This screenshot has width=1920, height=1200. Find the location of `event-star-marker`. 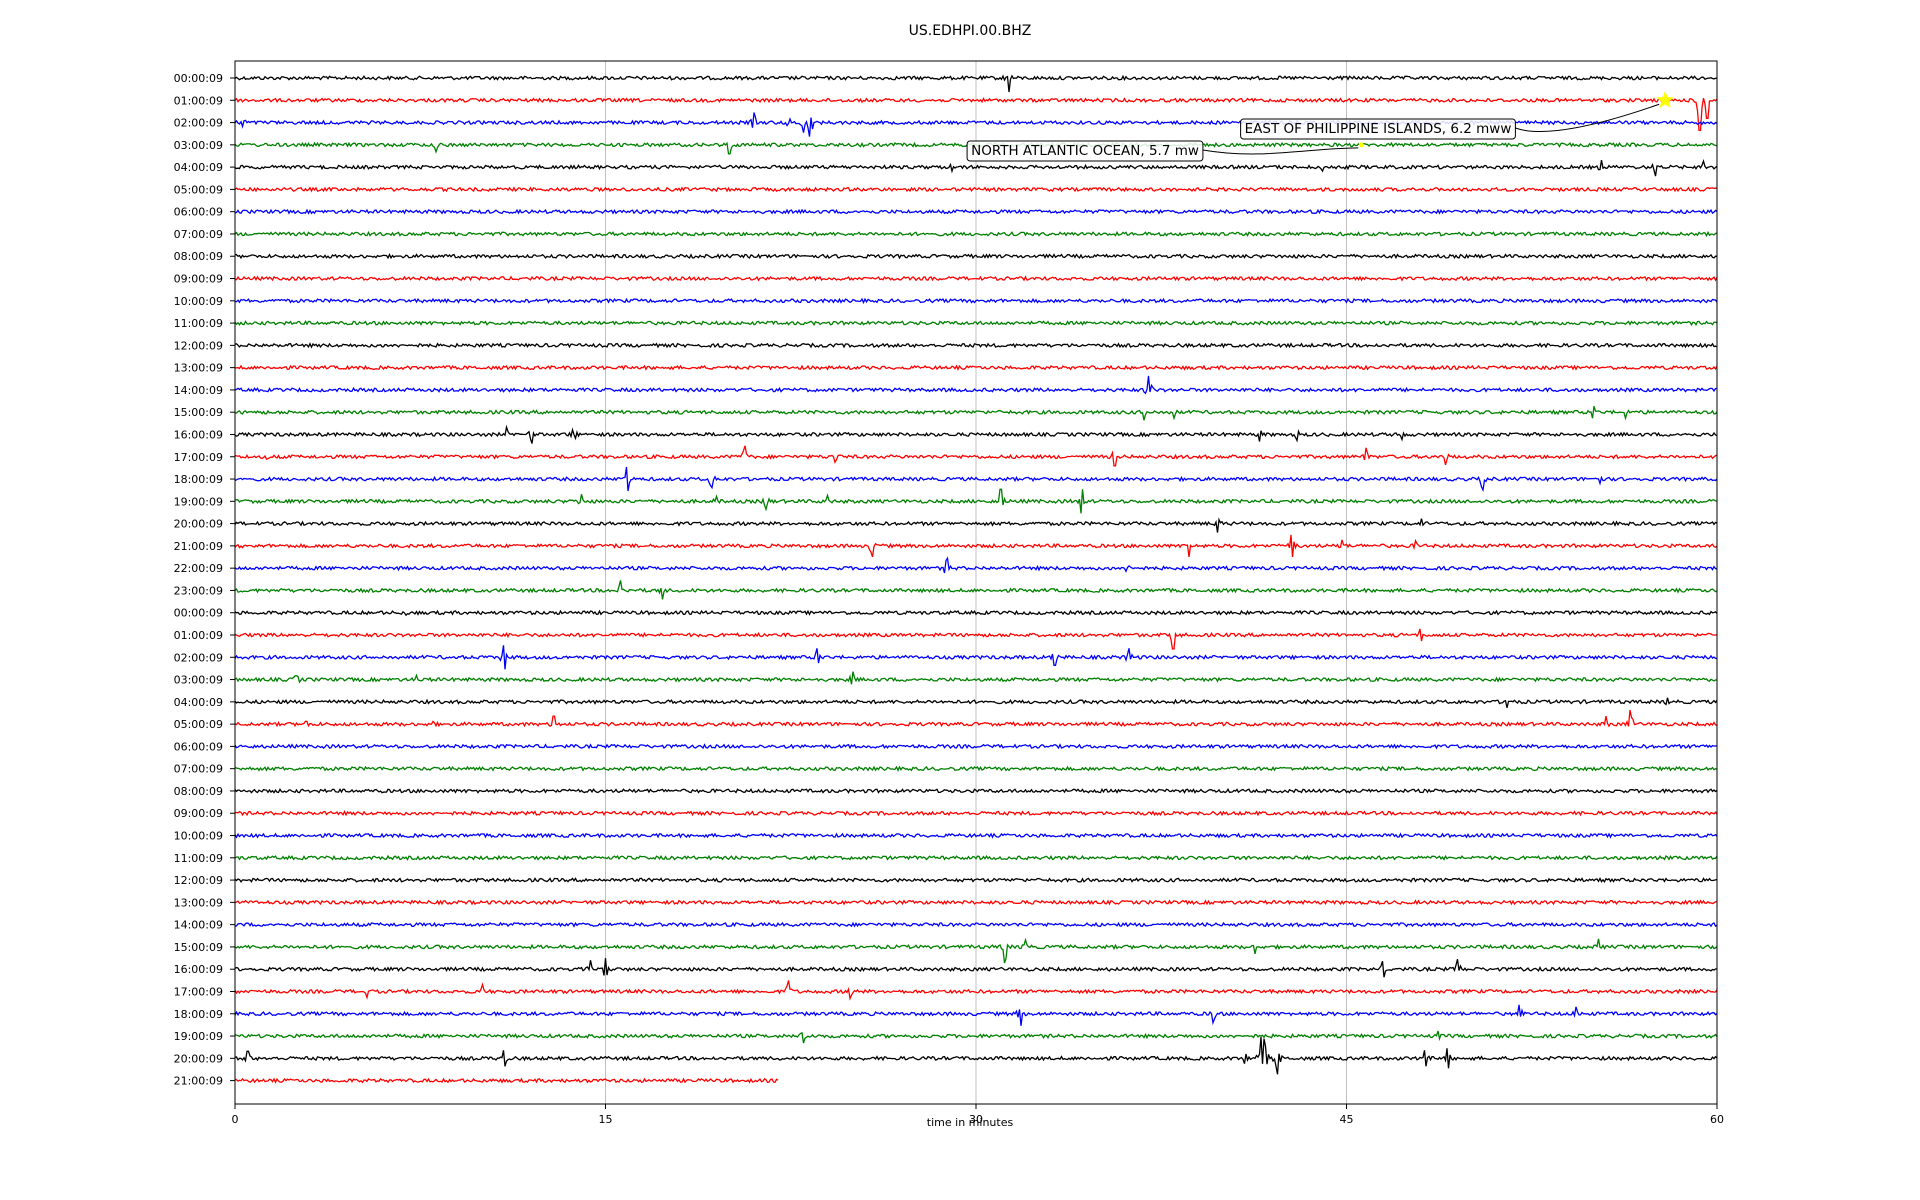

event-star-marker is located at coordinates (1665, 99).